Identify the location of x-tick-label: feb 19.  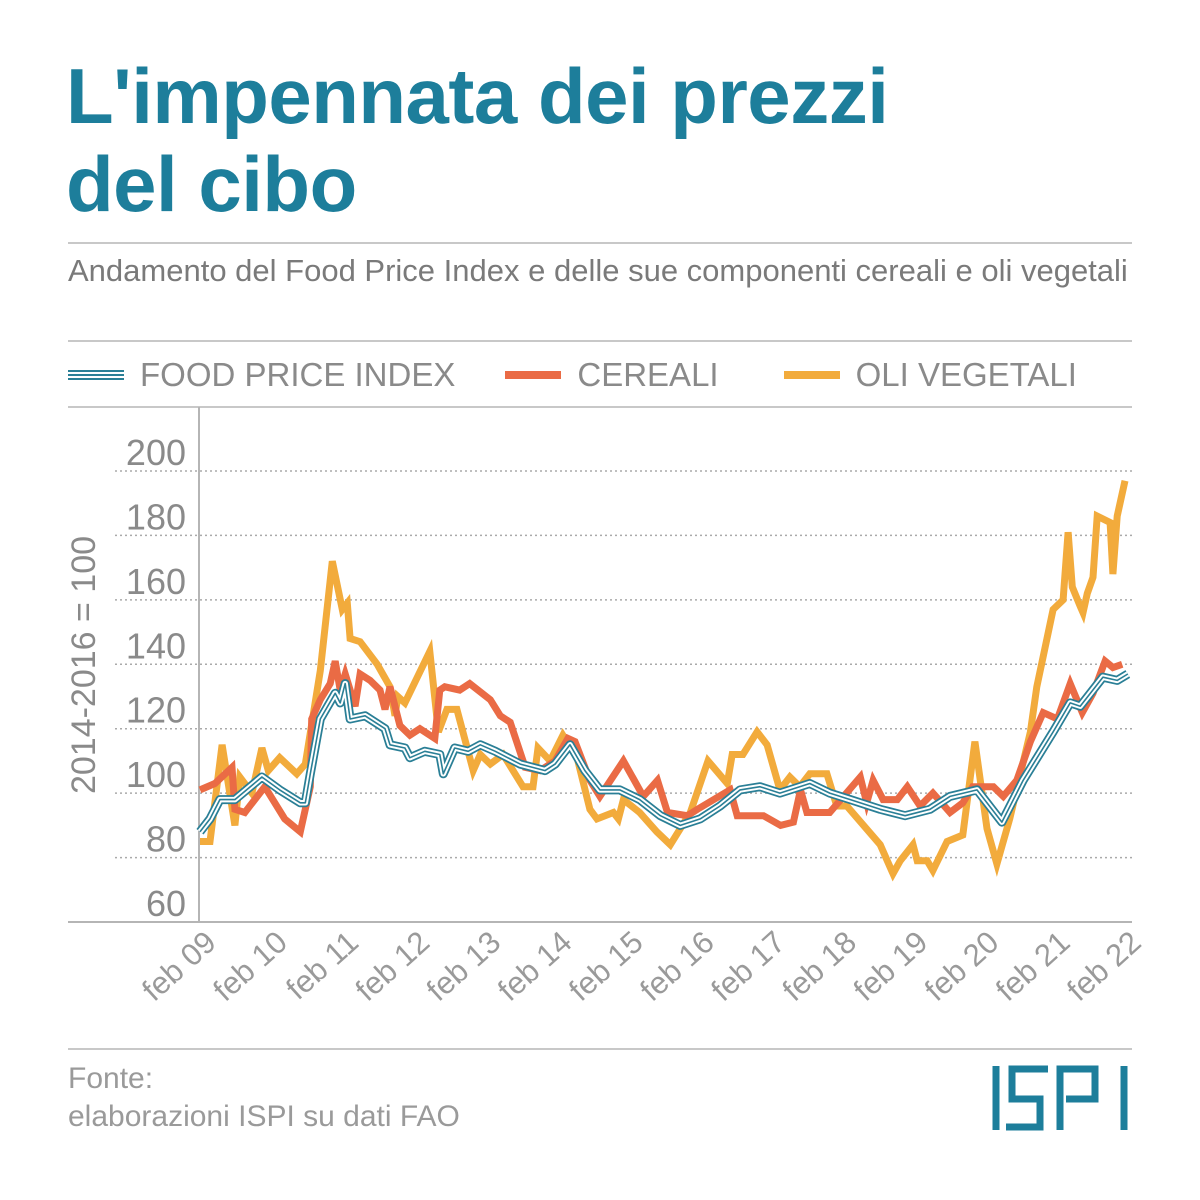
(890, 966).